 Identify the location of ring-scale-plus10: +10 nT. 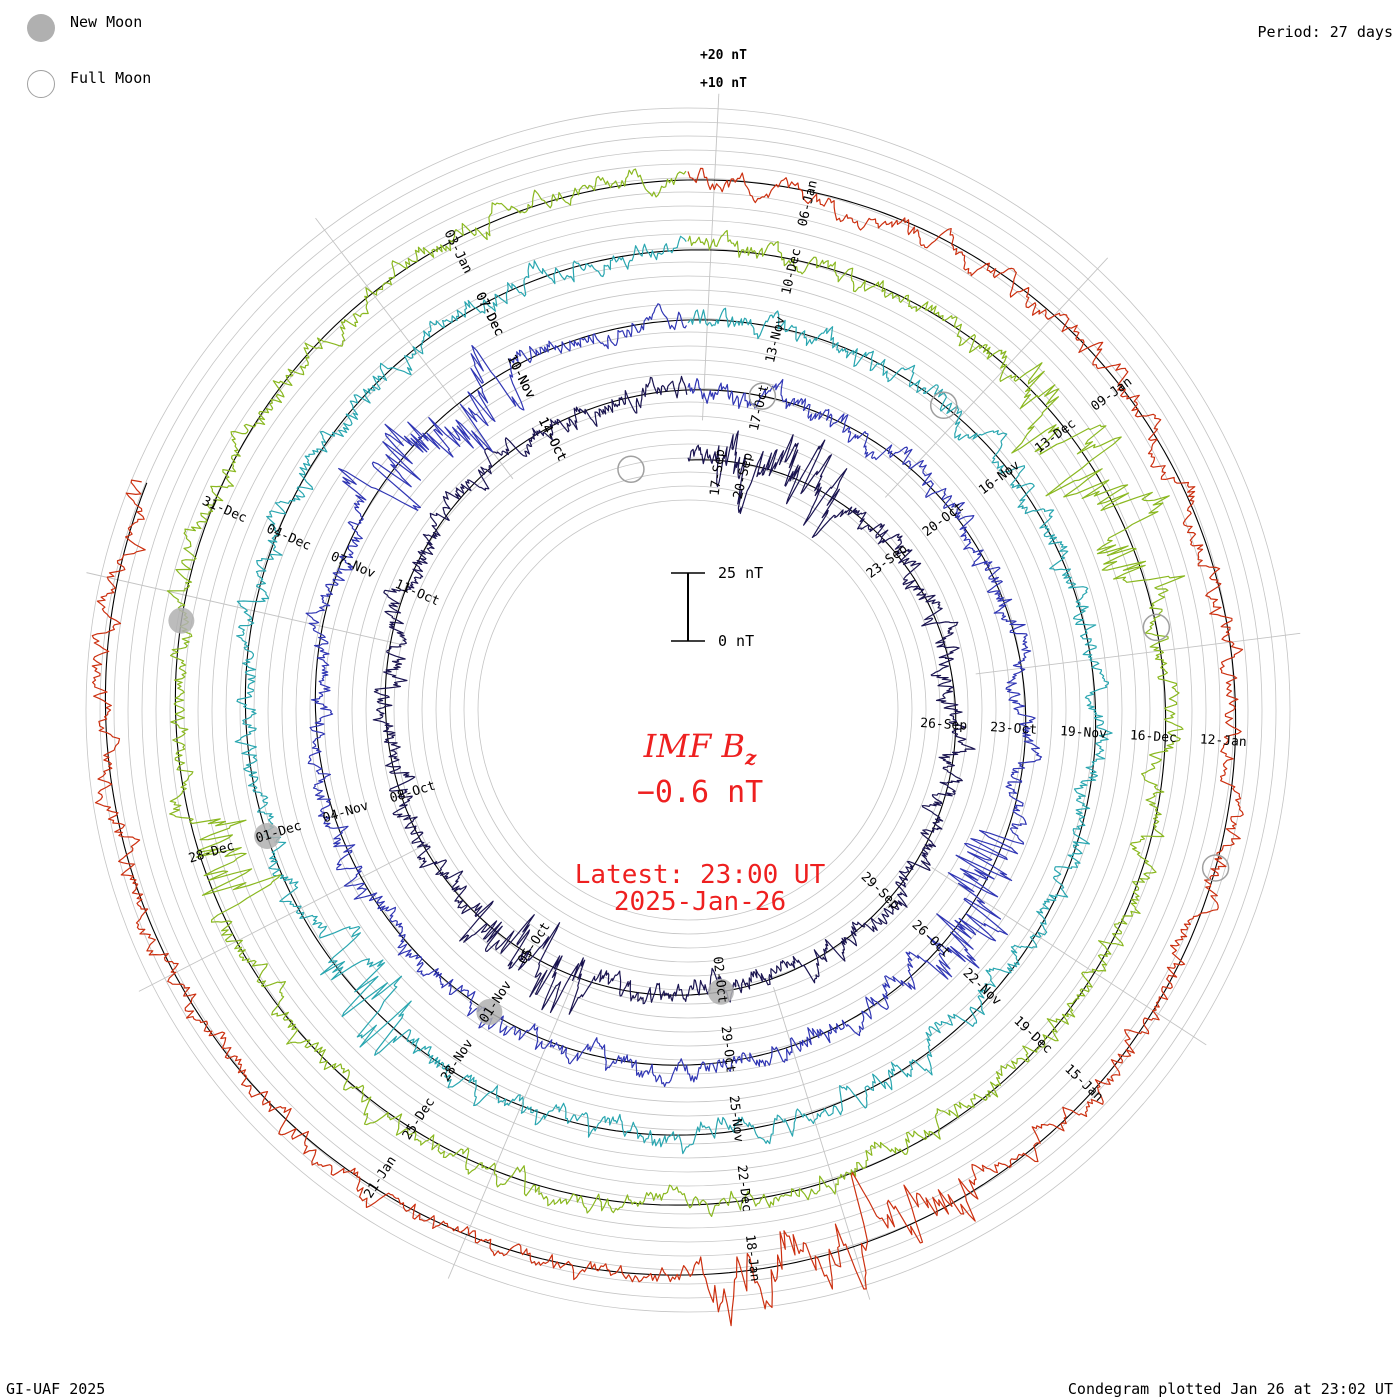
(723, 83).